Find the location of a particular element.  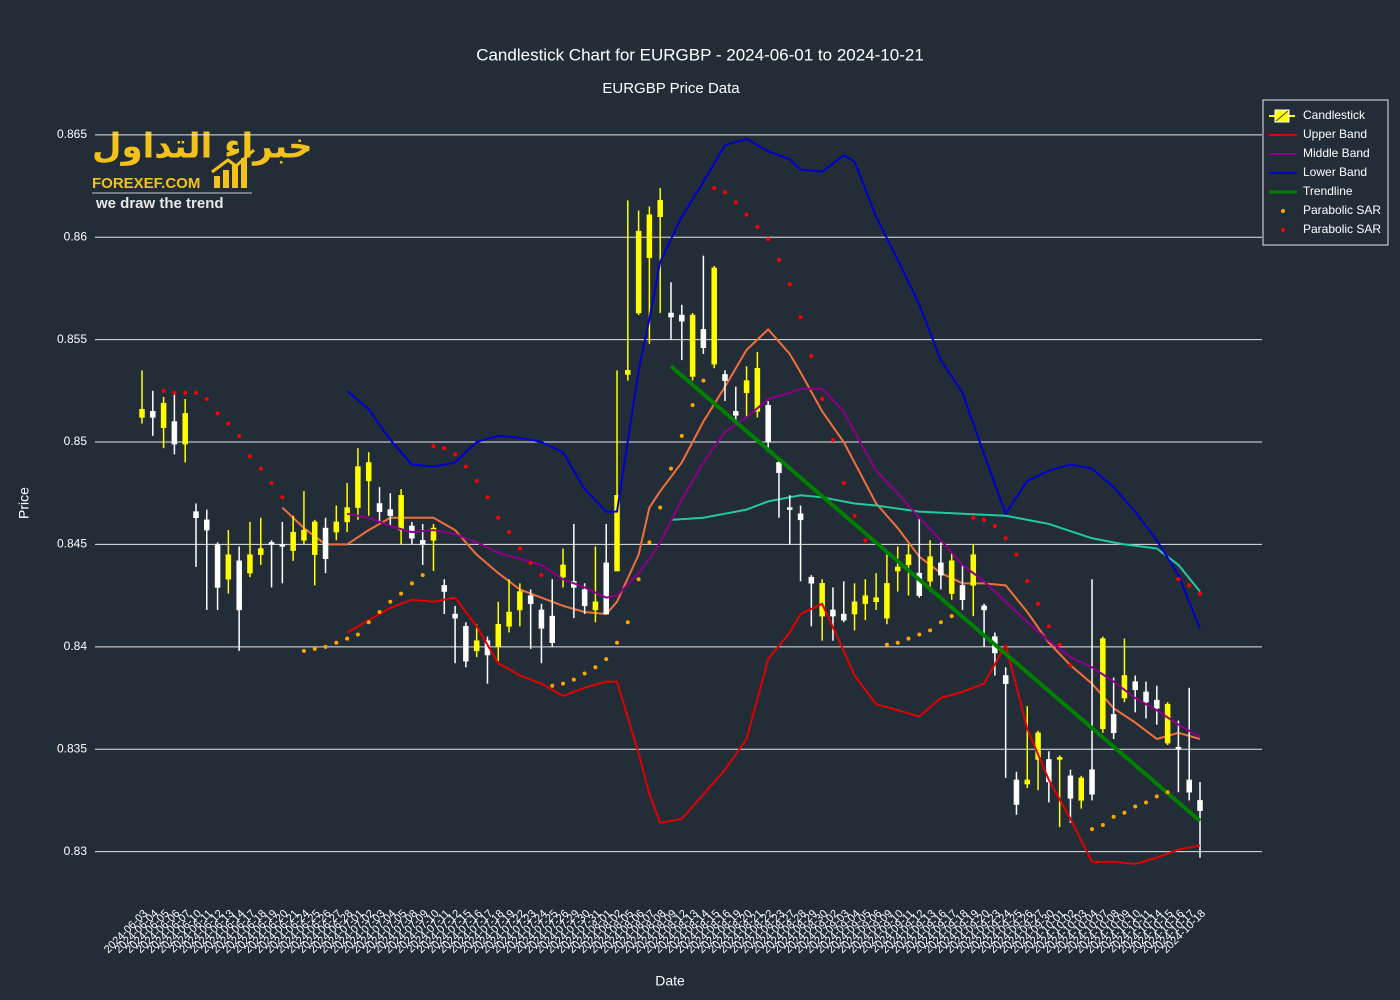

chart-subtitle: EURGBP Price Data is located at coordinates (671, 88).